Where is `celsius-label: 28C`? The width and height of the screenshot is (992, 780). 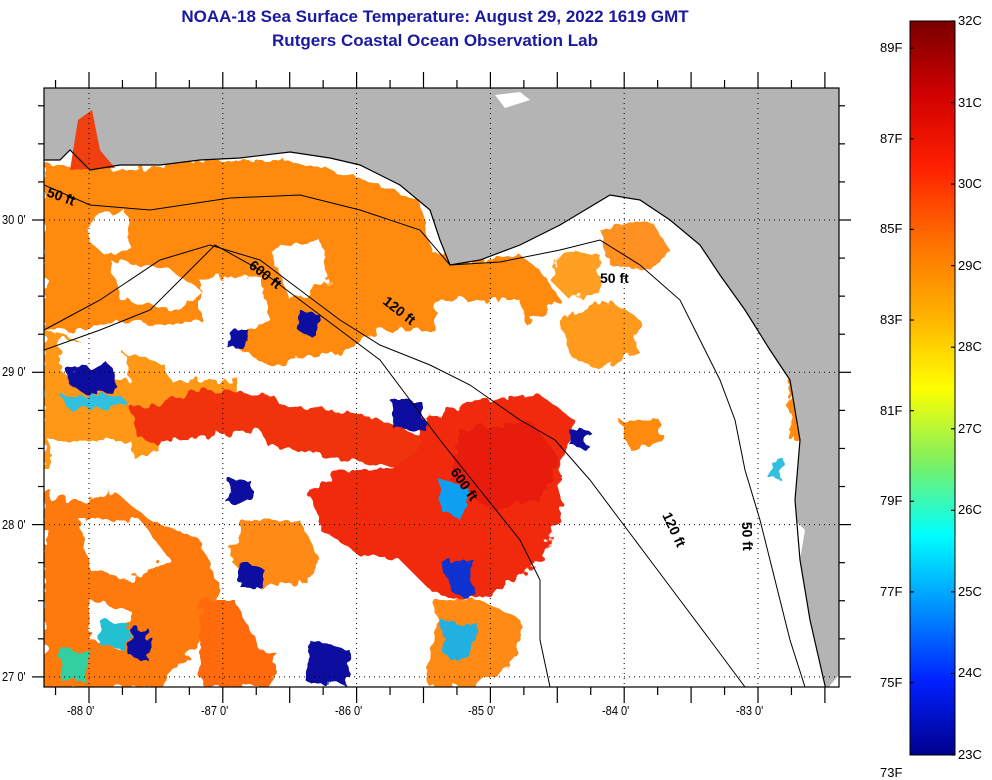
celsius-label: 28C is located at coordinates (970, 347).